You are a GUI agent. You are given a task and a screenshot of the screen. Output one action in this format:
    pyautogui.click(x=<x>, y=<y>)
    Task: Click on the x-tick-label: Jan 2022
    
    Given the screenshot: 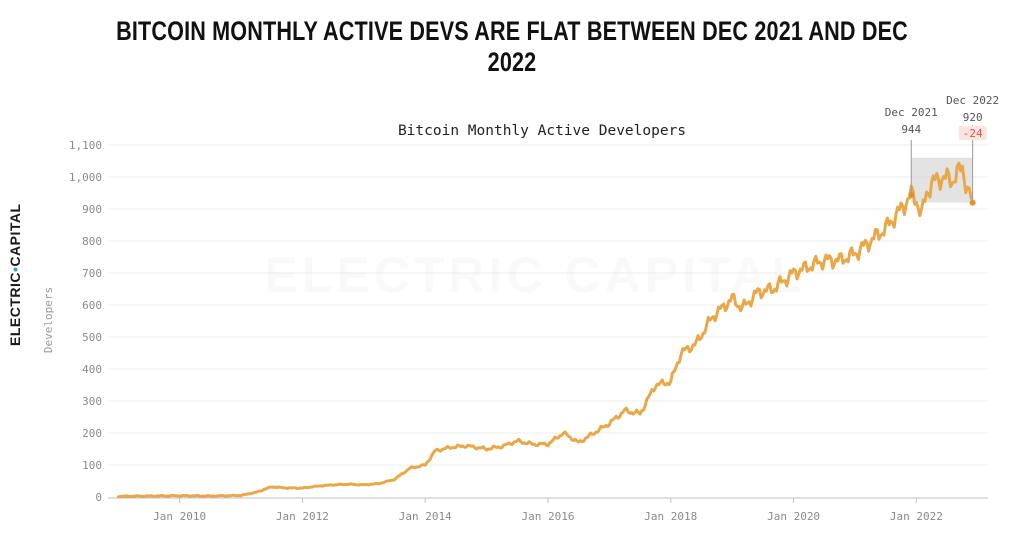 What is the action you would take?
    pyautogui.click(x=916, y=516)
    